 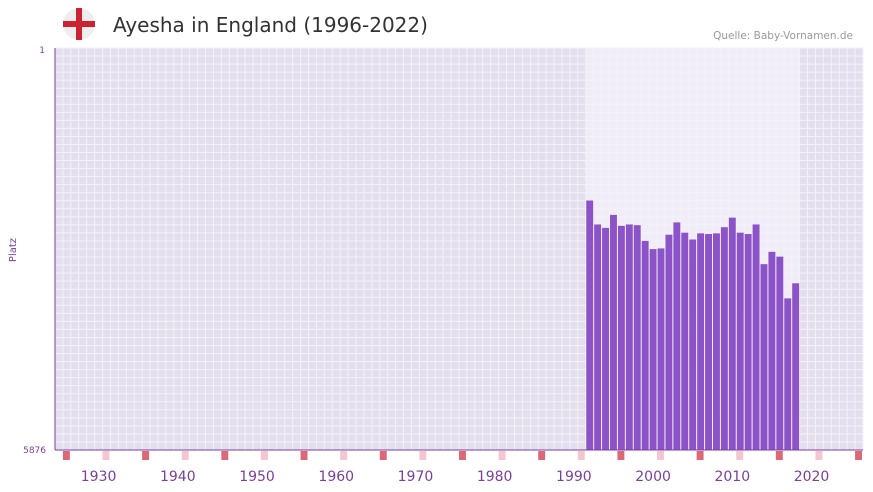 What do you see at coordinates (574, 477) in the screenshot?
I see `x-tick-label-1990: 1990` at bounding box center [574, 477].